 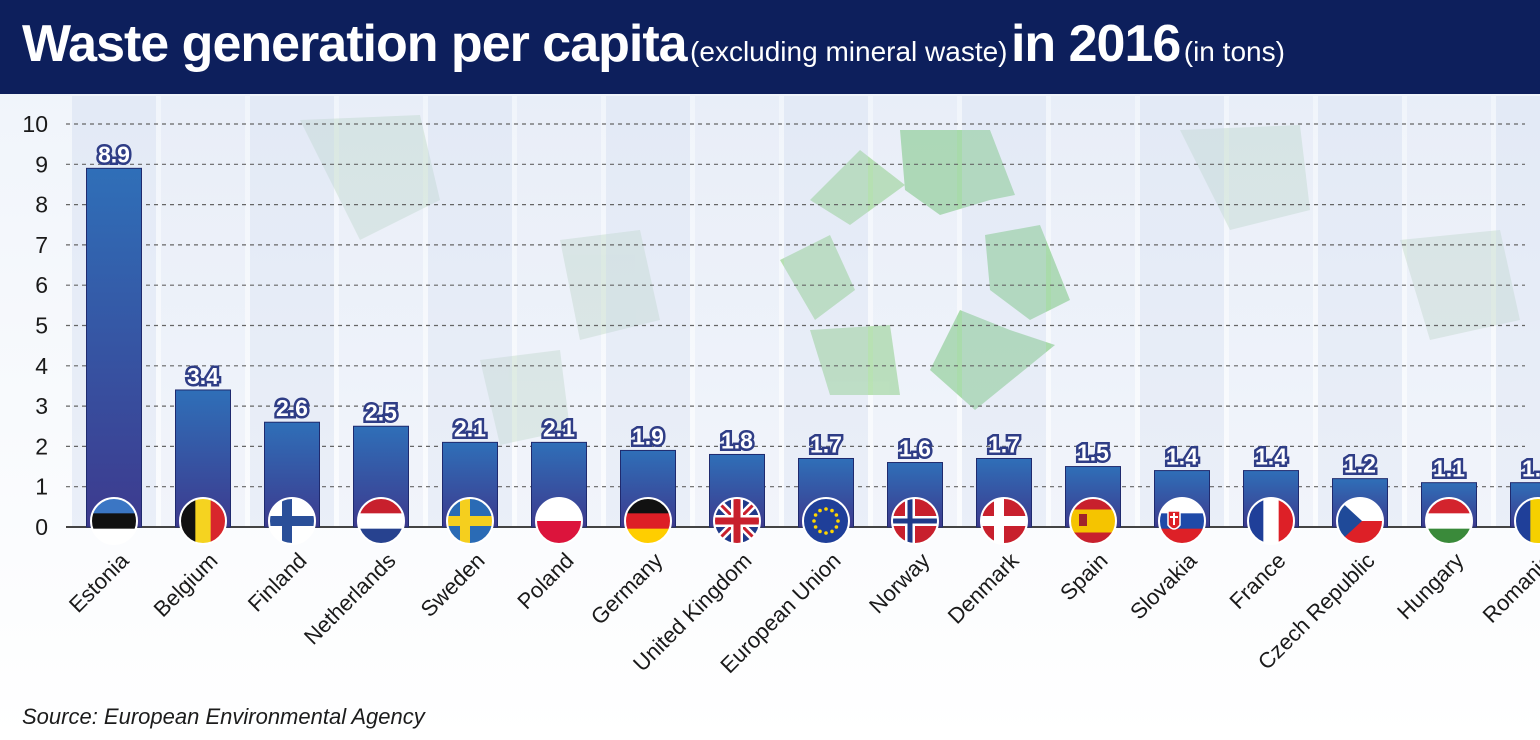 What do you see at coordinates (350, 599) in the screenshot?
I see `category-label: Netherlands` at bounding box center [350, 599].